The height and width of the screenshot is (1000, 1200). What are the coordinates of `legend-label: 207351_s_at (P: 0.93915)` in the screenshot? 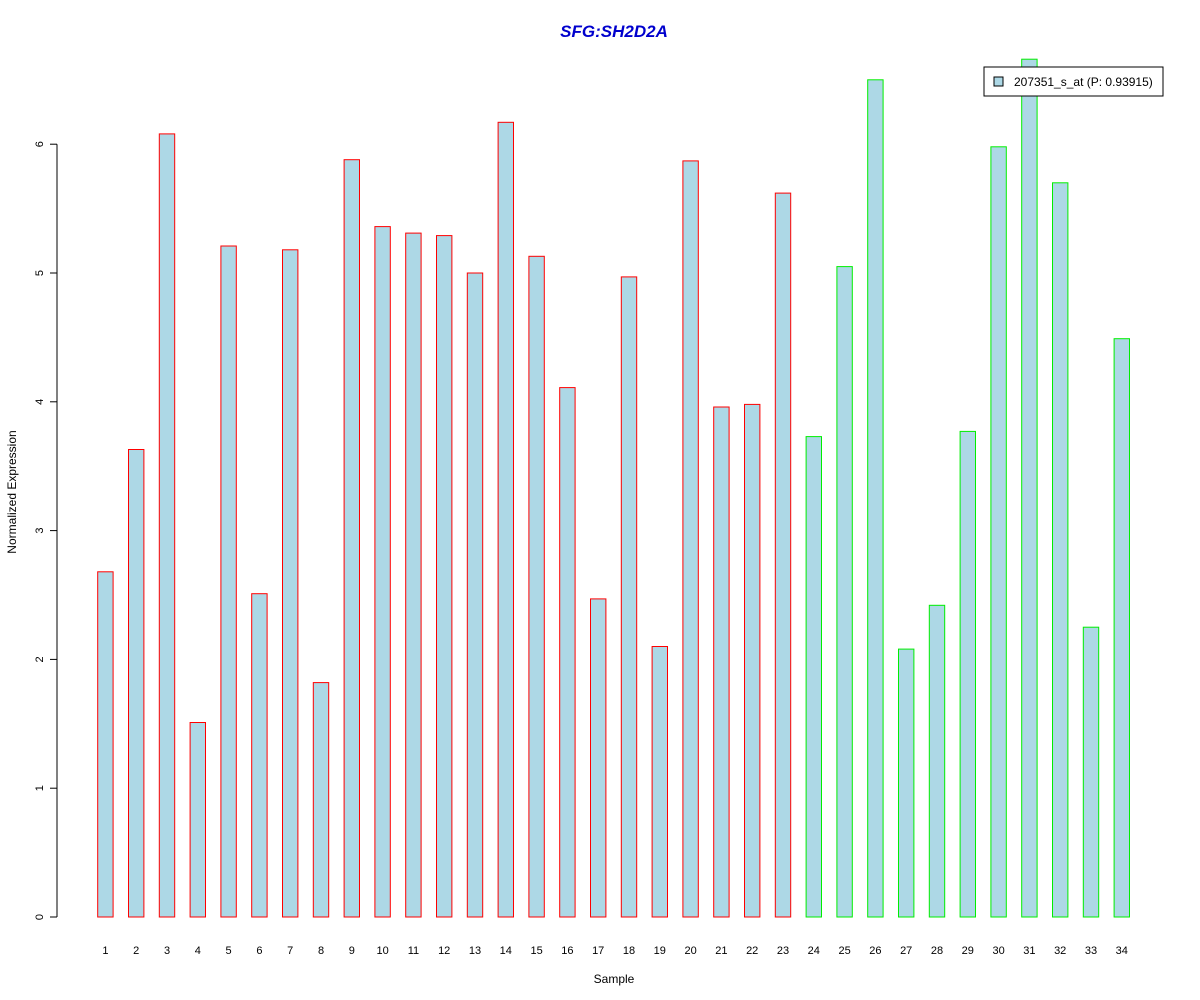 It's located at (1083, 82).